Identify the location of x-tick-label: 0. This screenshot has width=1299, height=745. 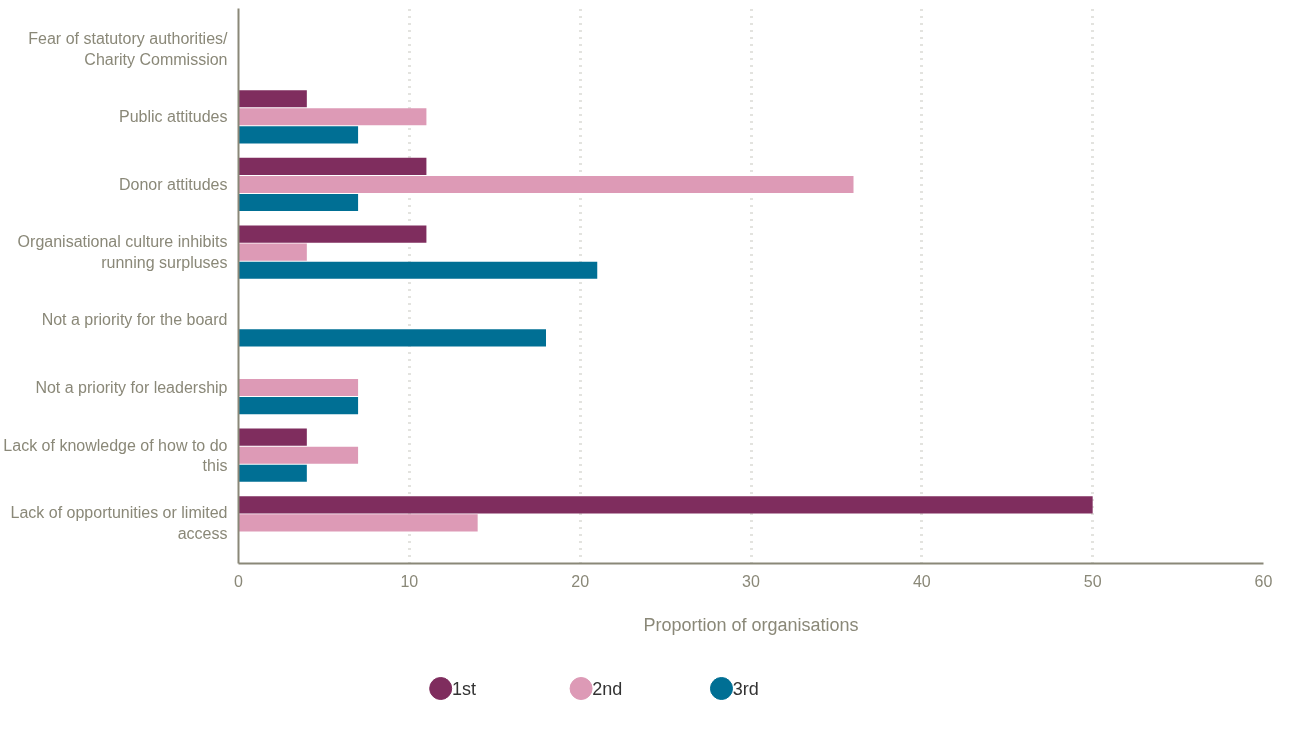
(239, 581).